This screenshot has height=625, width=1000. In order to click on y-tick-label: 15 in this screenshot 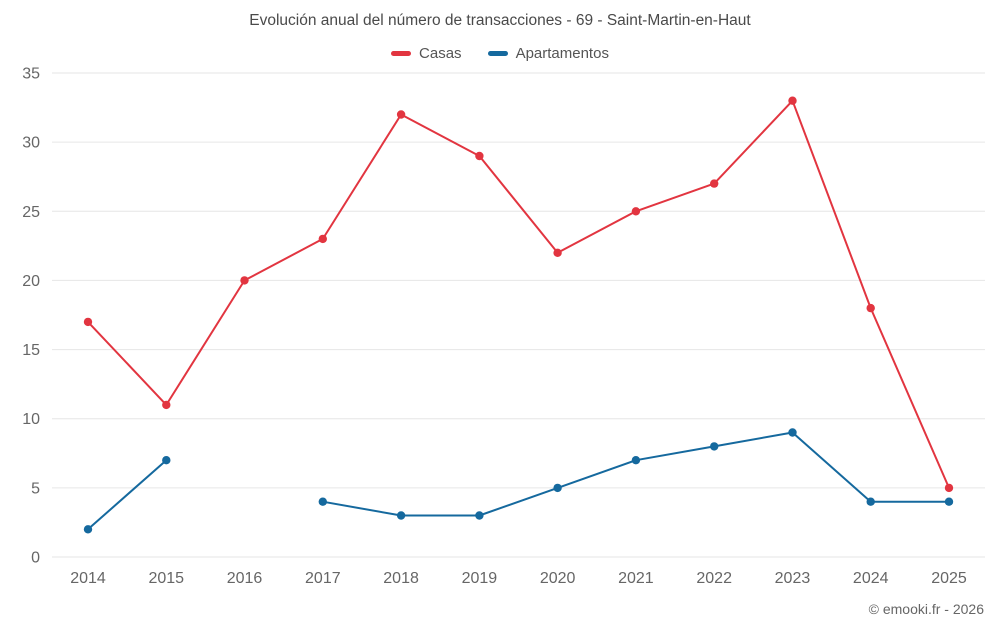, I will do `click(31, 350)`.